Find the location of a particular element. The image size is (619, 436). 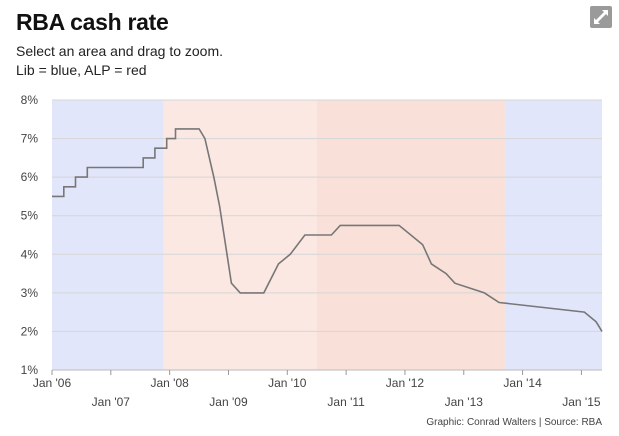

x-tick-label: Jan '11 is located at coordinates (346, 402).